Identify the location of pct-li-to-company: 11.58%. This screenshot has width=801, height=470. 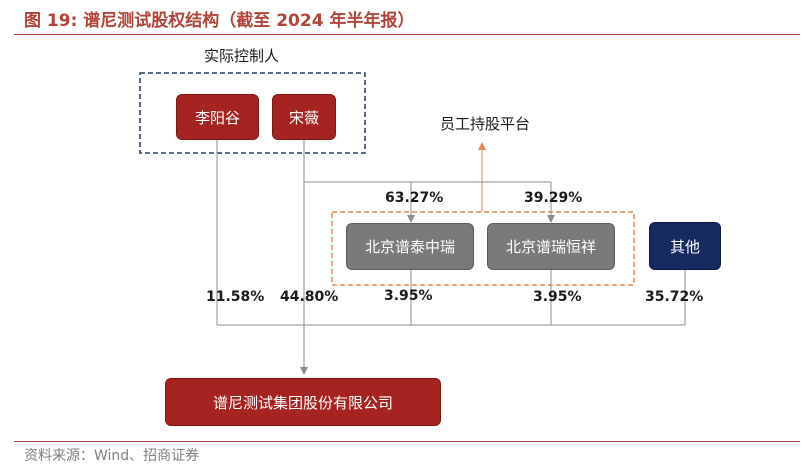
(235, 297).